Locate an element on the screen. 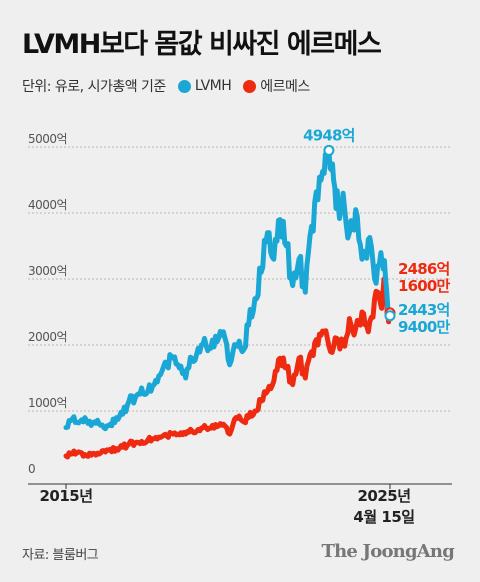 The height and width of the screenshot is (582, 480). legend-item-hermes: 에르메스 is located at coordinates (276, 86).